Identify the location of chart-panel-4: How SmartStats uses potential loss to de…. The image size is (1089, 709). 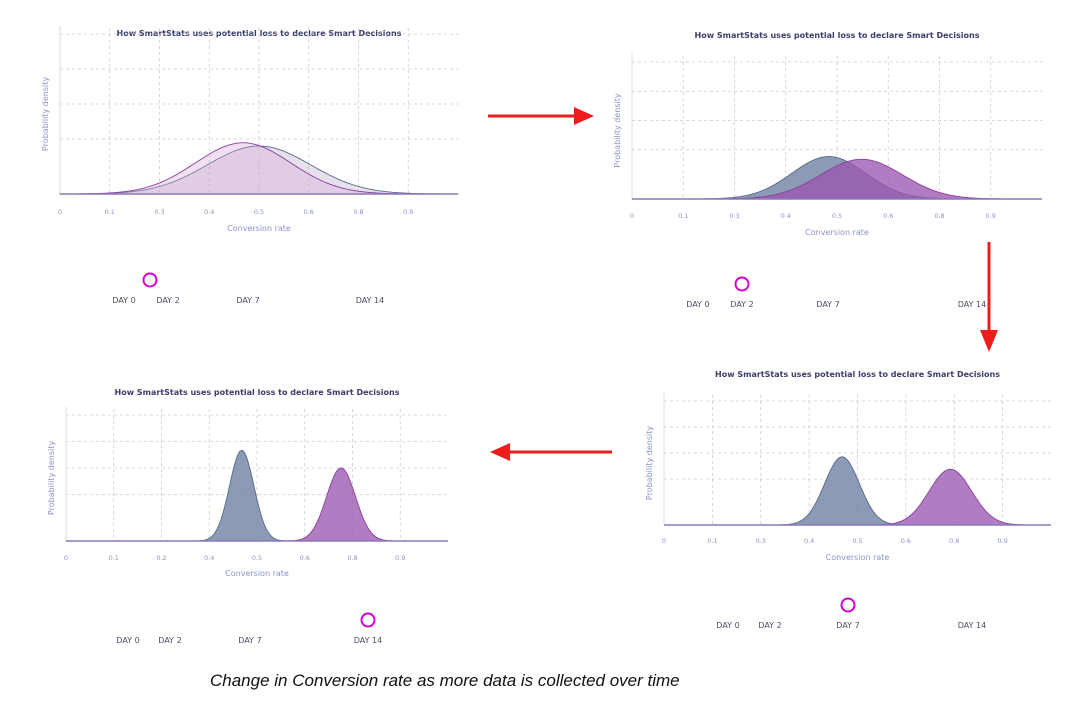
(254, 485).